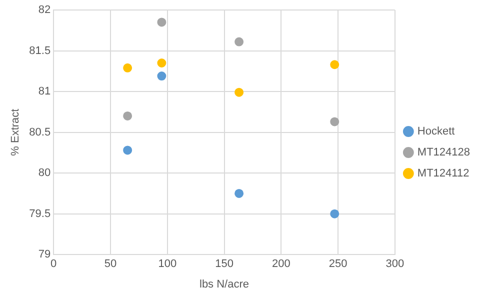 Image resolution: width=500 pixels, height=300 pixels. What do you see at coordinates (44, 254) in the screenshot?
I see `y-tick-label: 79` at bounding box center [44, 254].